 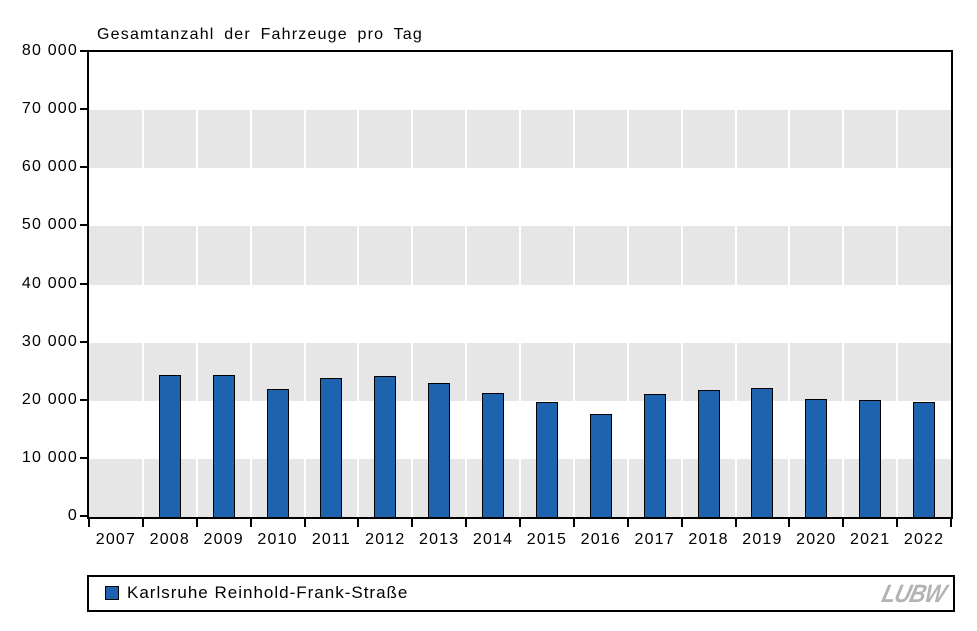 What do you see at coordinates (601, 539) in the screenshot?
I see `x-axis-label: 2016` at bounding box center [601, 539].